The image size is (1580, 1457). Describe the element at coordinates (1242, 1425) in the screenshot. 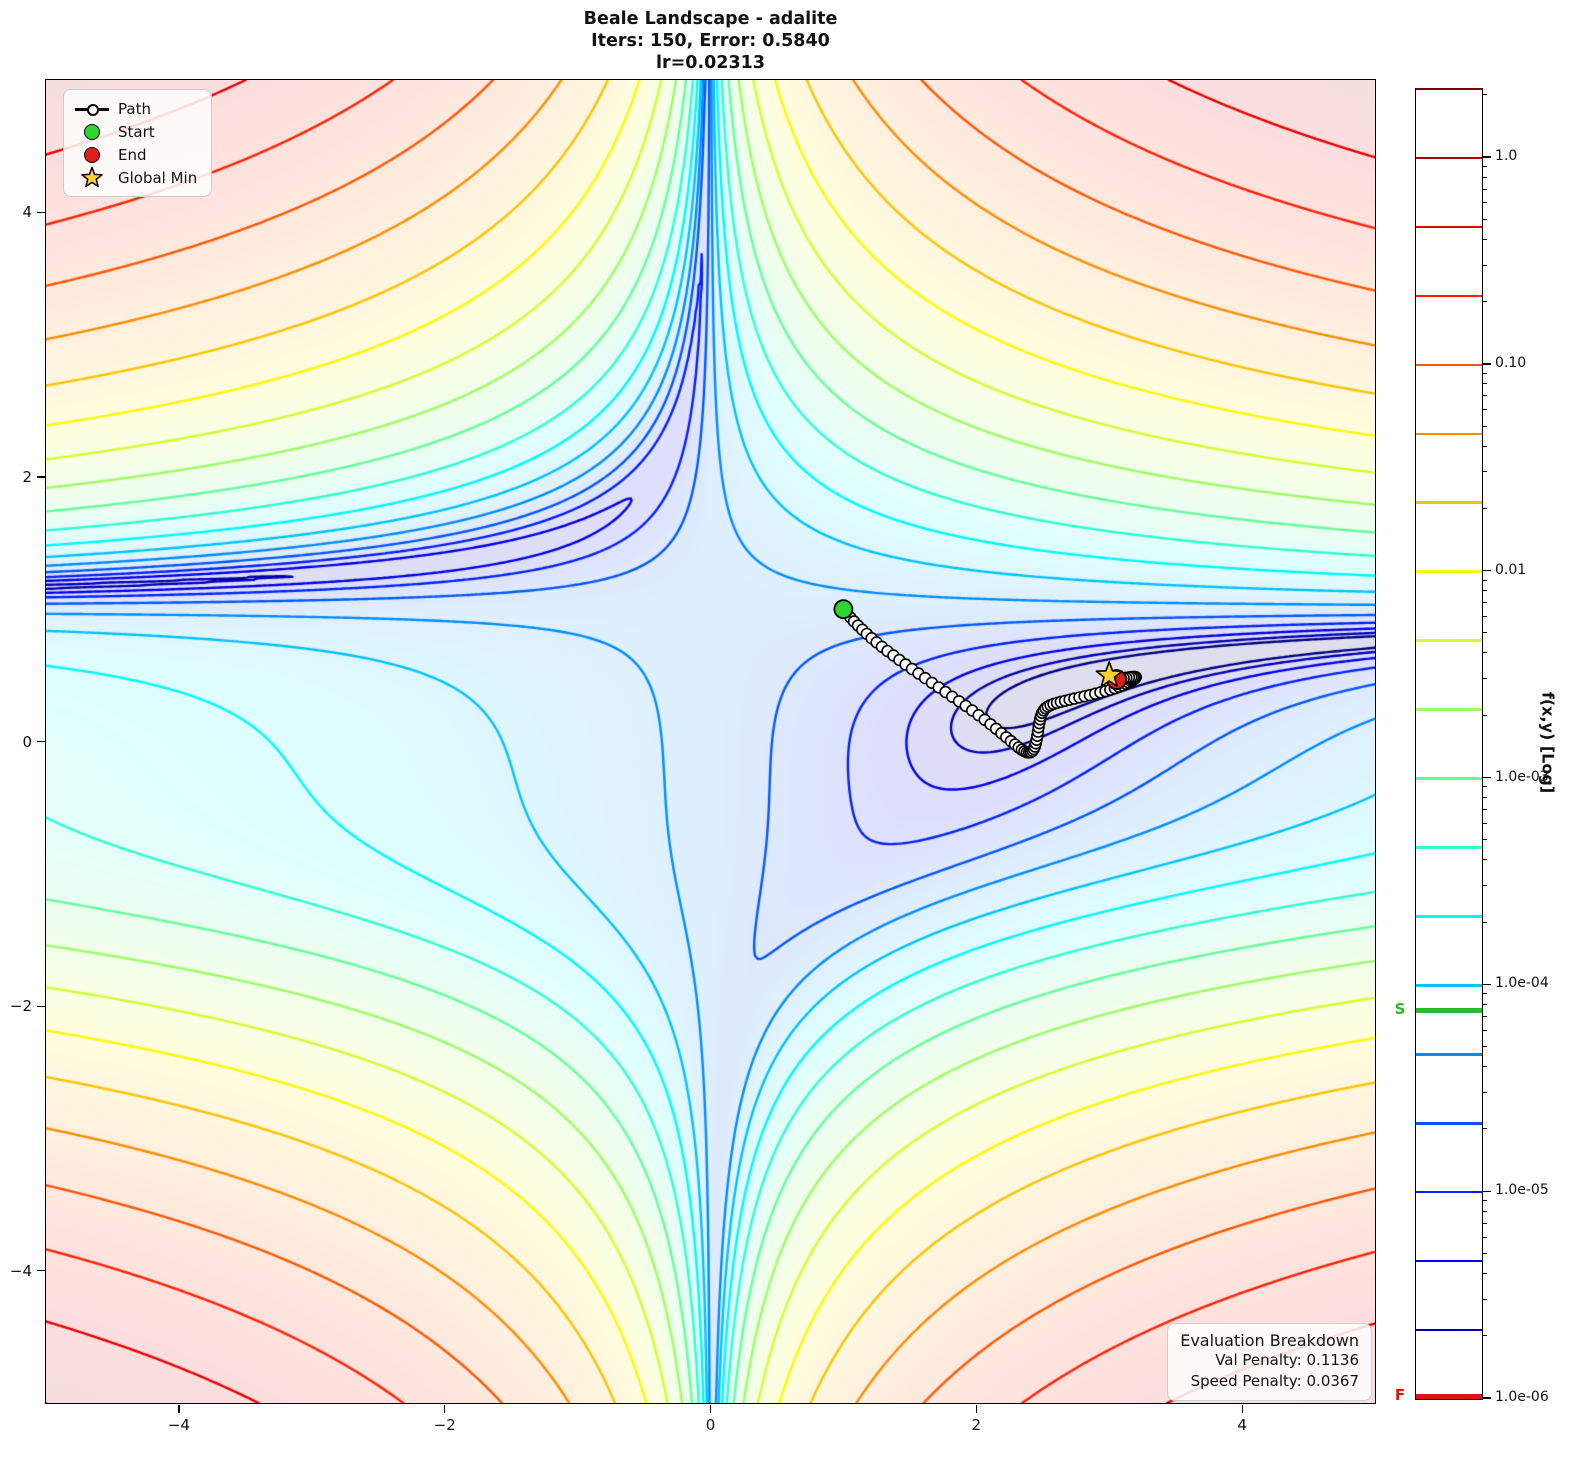

I see `x-tick-label: 4` at that location.